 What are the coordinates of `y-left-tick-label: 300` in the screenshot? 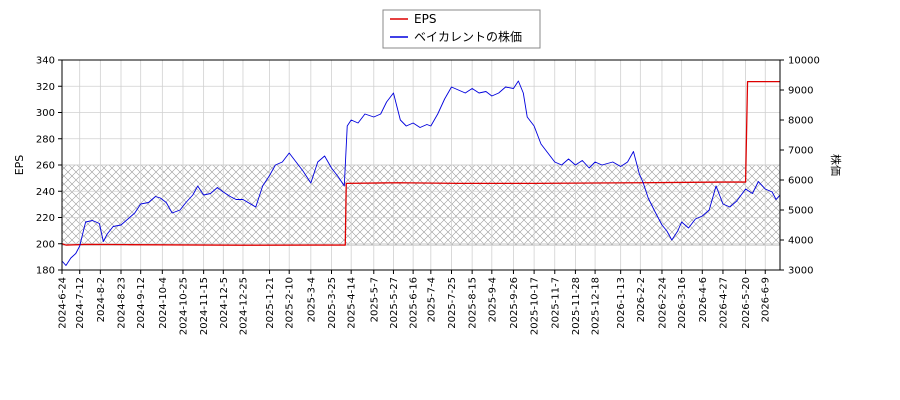 It's located at (45, 113).